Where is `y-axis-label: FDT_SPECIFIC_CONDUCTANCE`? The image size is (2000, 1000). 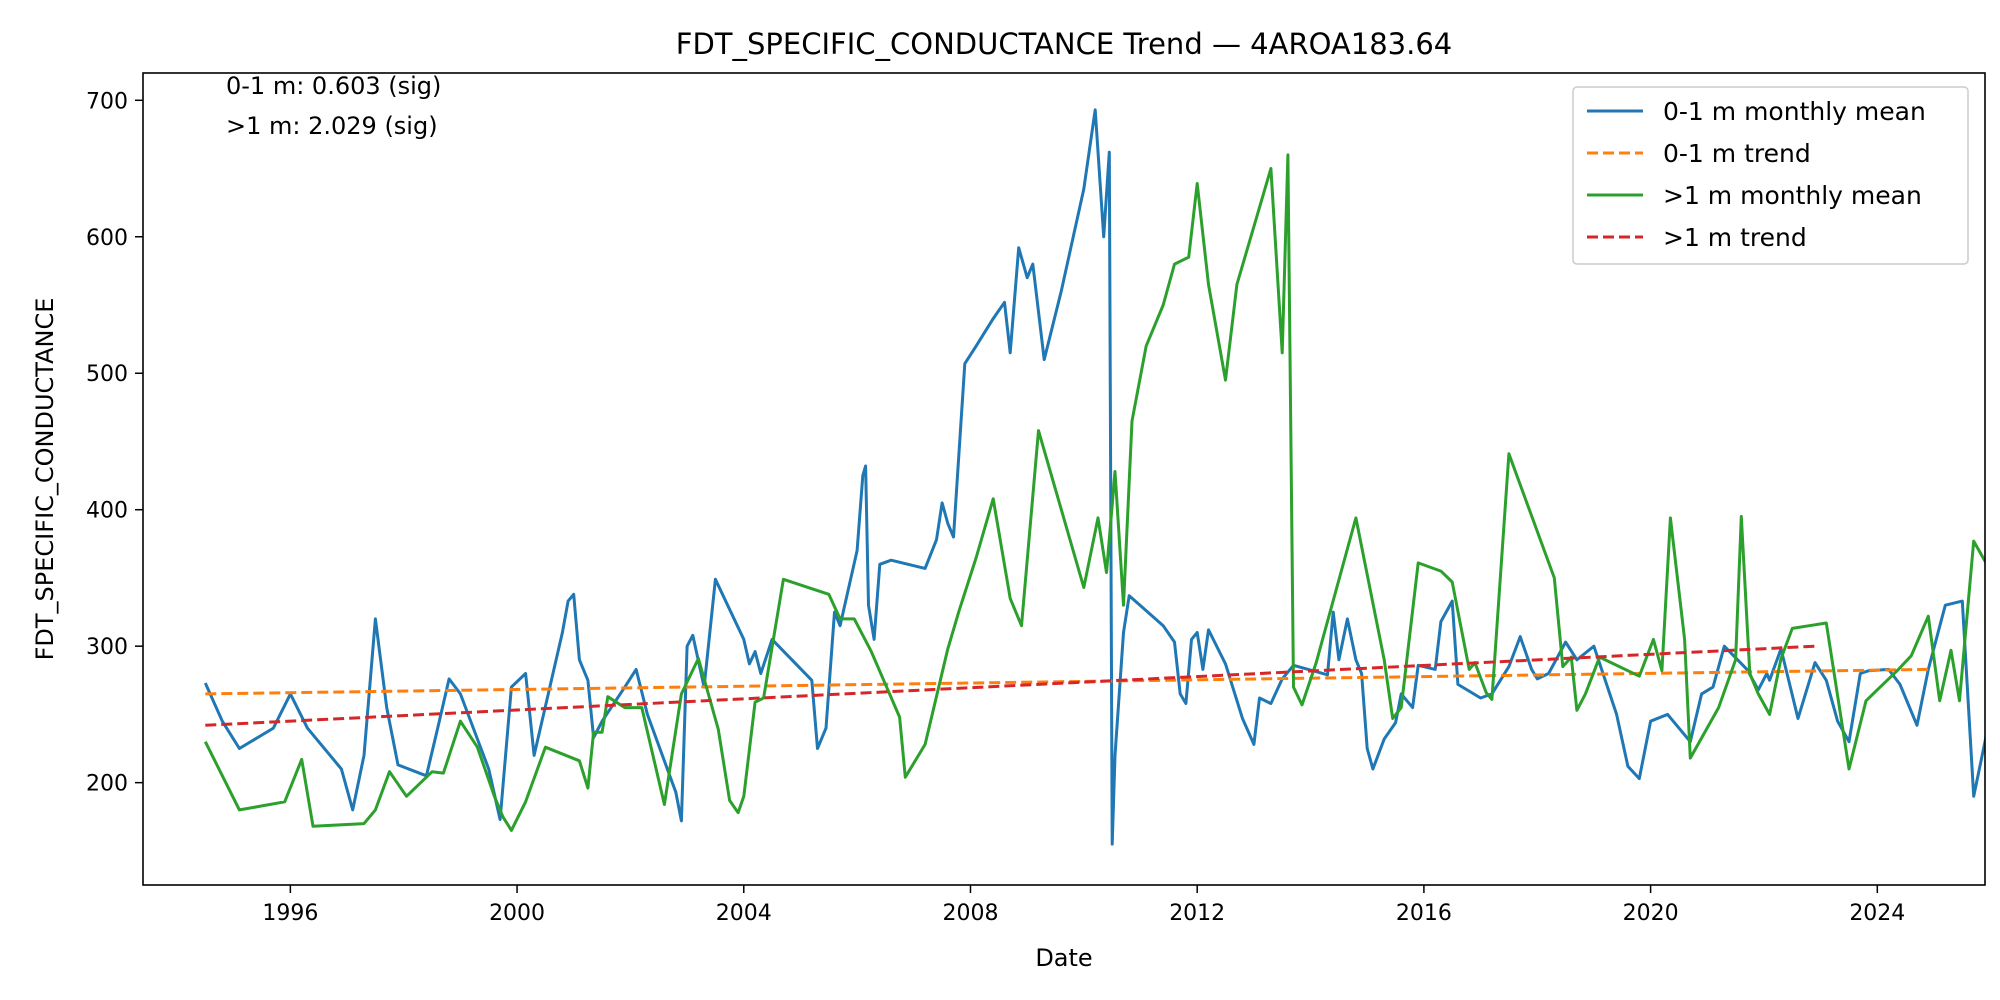 y-axis-label: FDT_SPECIFIC_CONDUCTANCE is located at coordinates (45, 479).